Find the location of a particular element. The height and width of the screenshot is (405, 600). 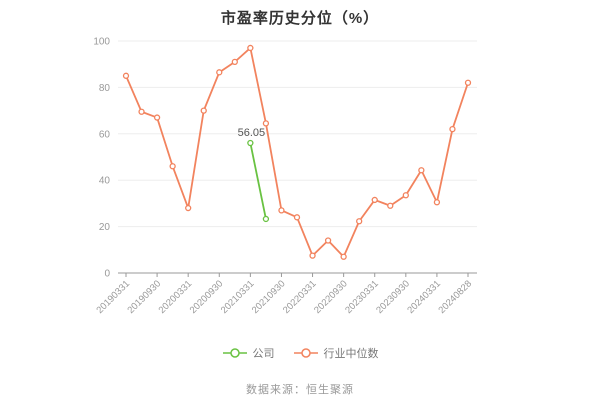

industry-series-marker-icon is located at coordinates (305, 353).